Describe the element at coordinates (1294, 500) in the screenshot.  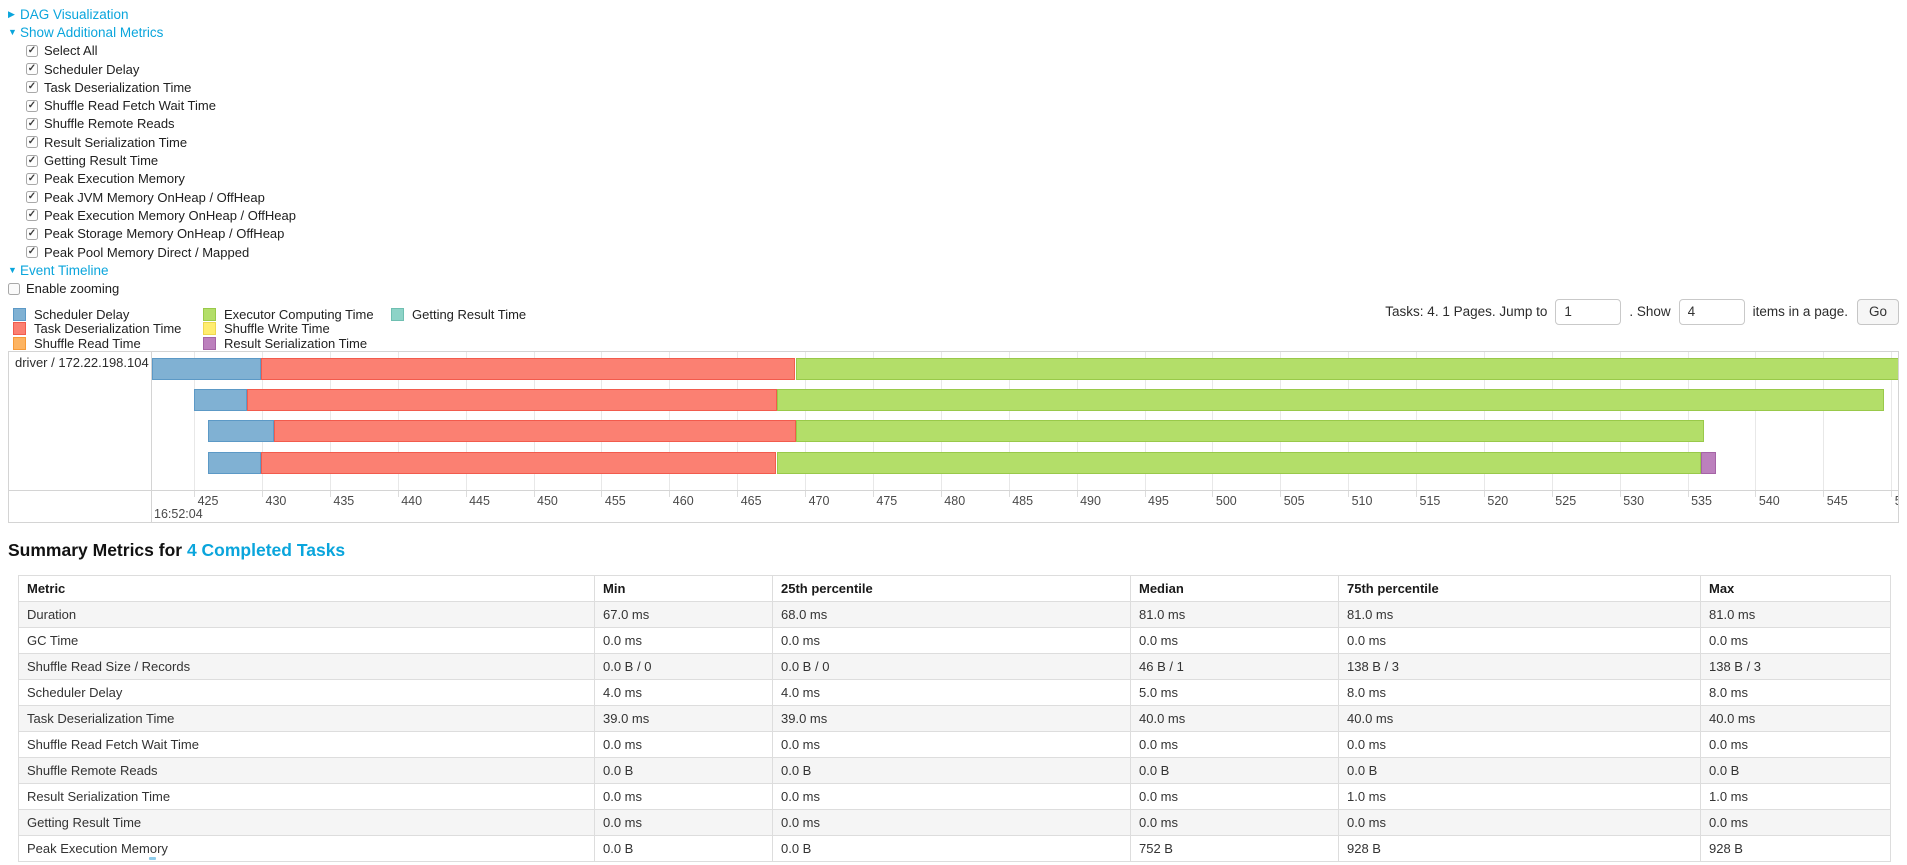
I see `tick-label: 505` at that location.